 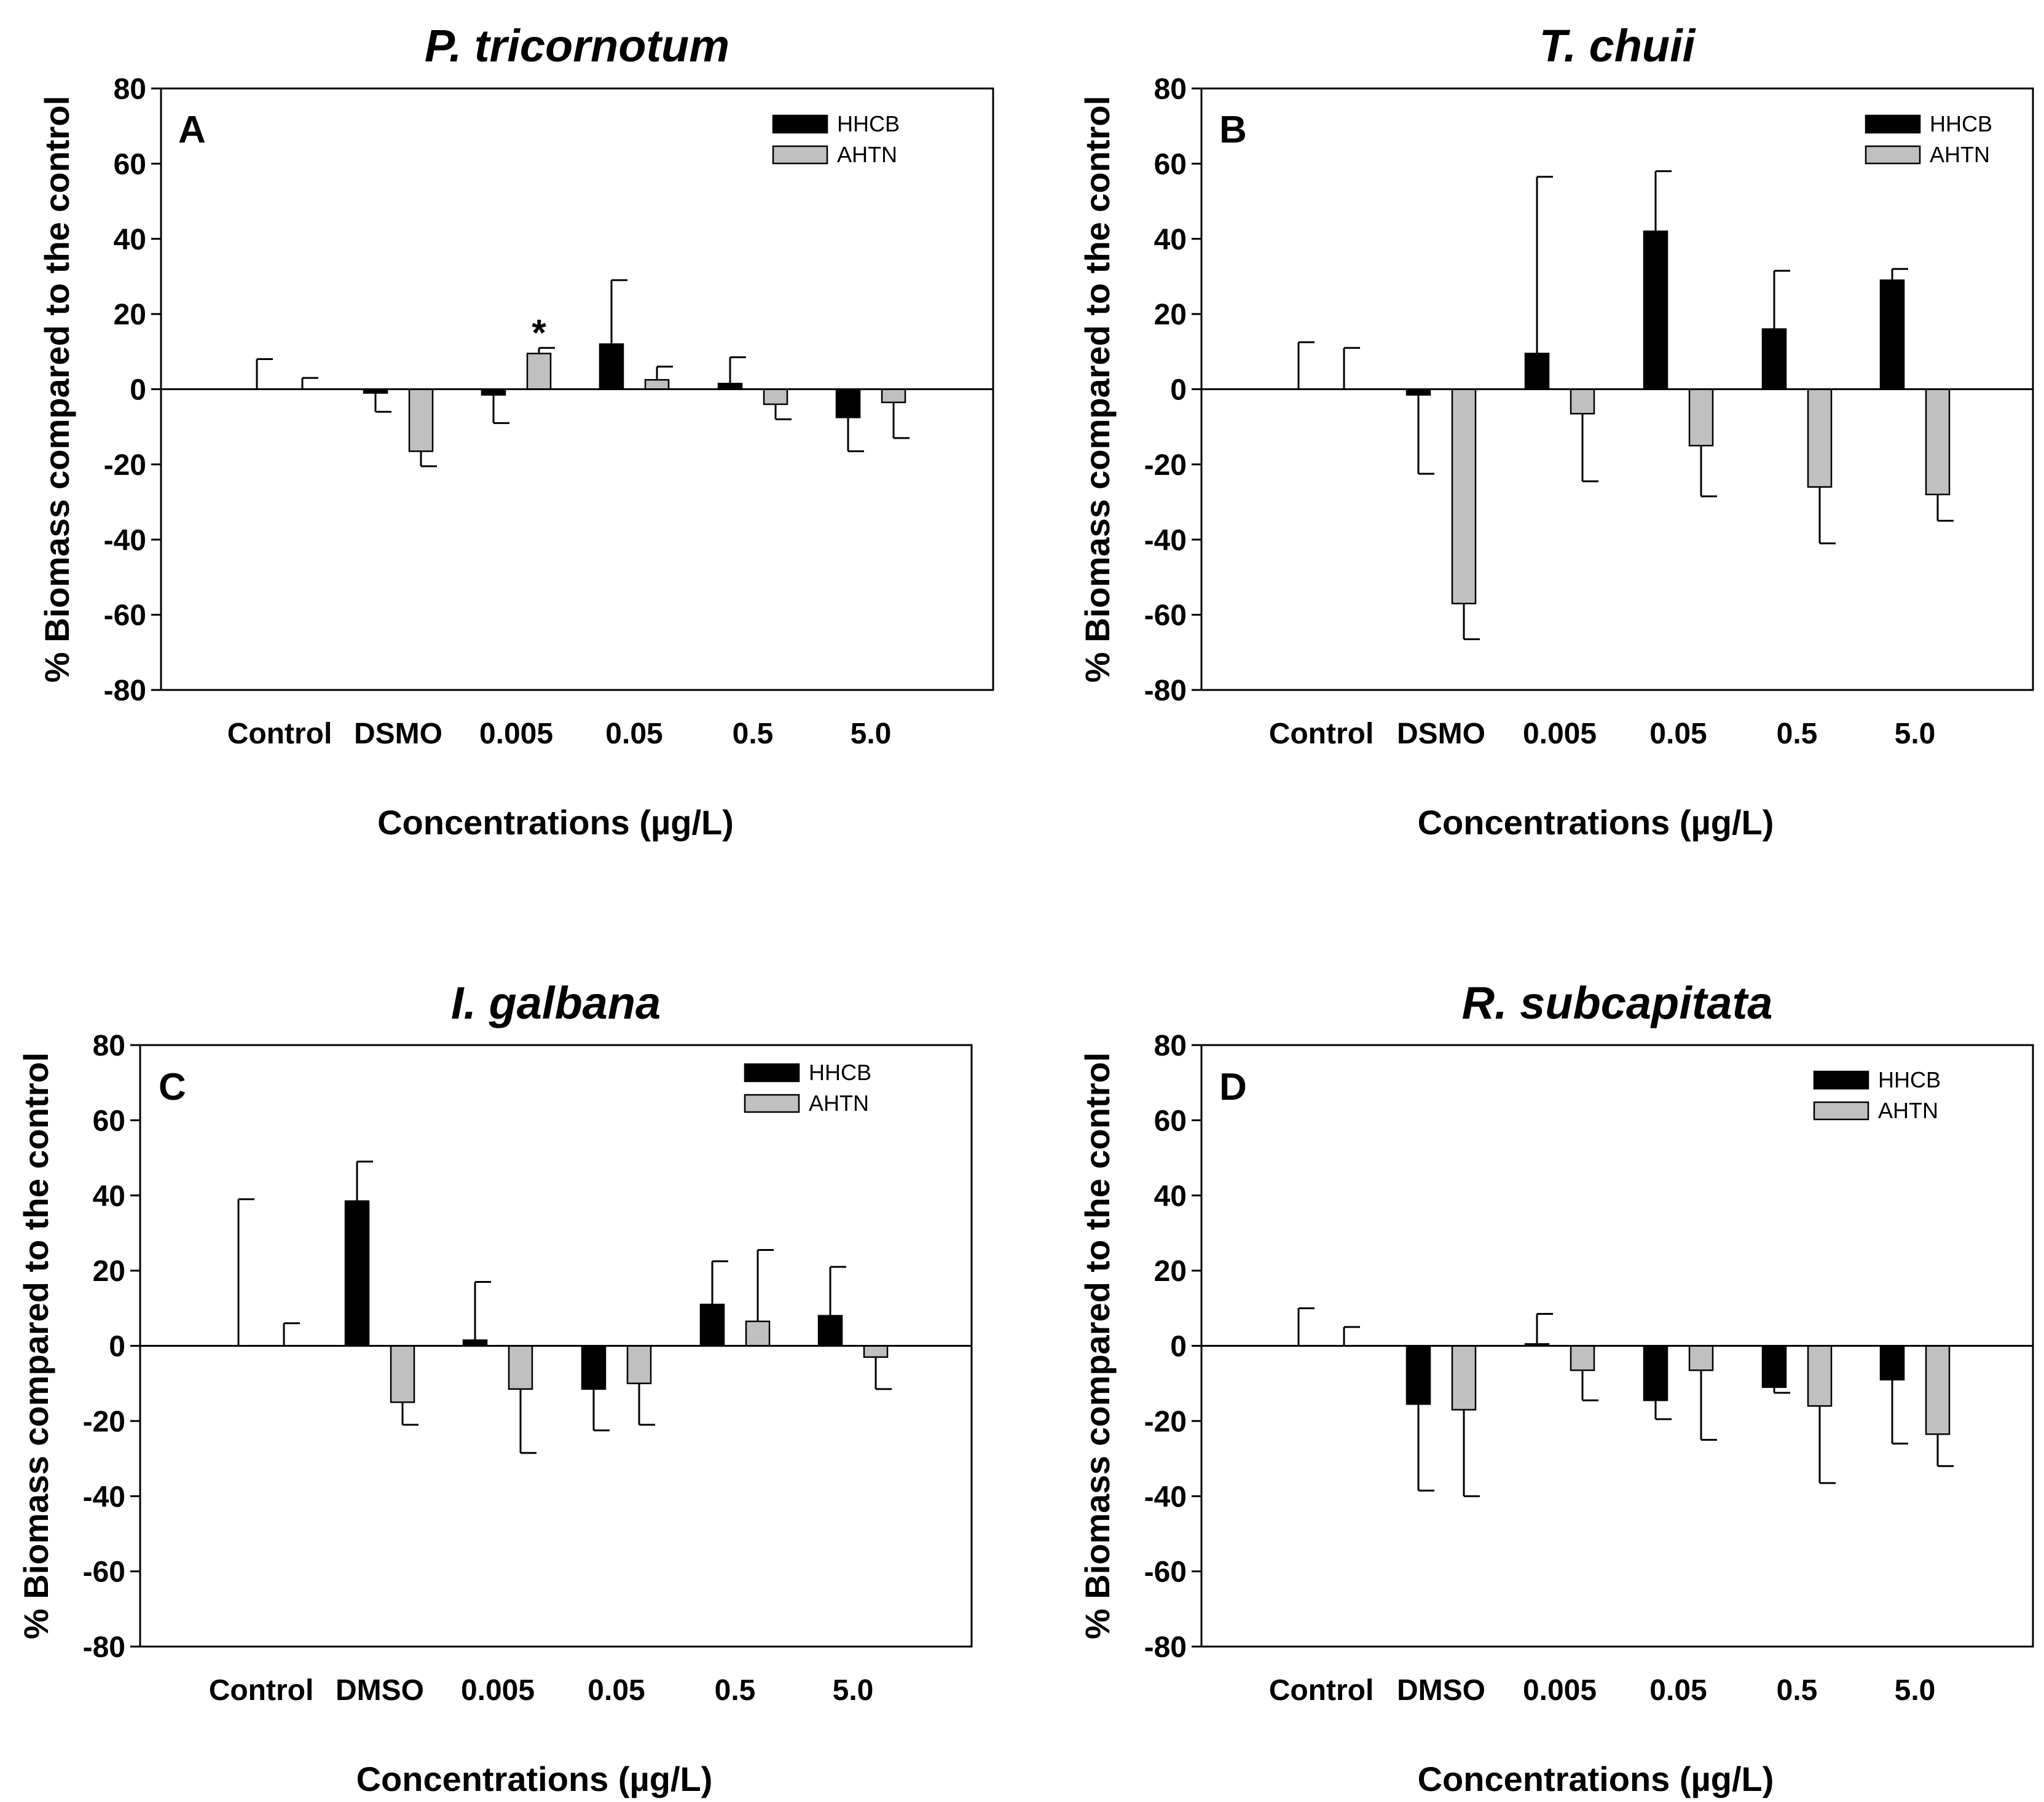 I want to click on panel-letter: D, so click(x=1233, y=1087).